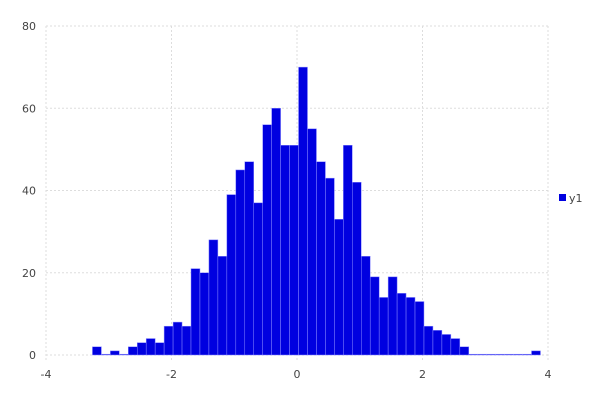 This screenshot has width=600, height=404. Describe the element at coordinates (32, 355) in the screenshot. I see `y-tick-label: 0` at that location.